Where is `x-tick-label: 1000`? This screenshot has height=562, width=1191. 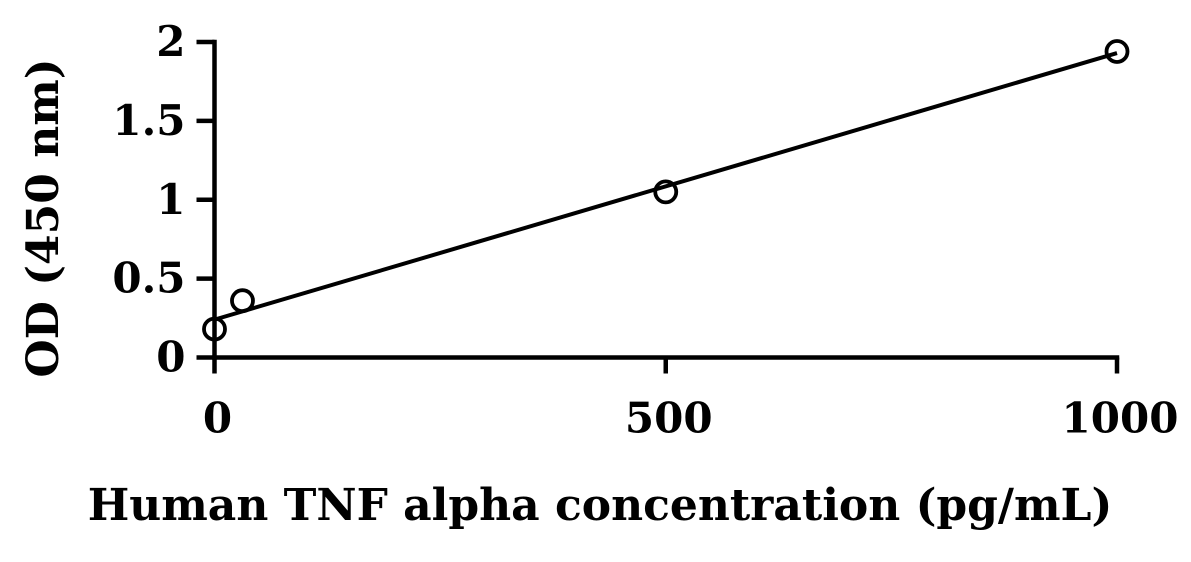 x-tick-label: 1000 is located at coordinates (1120, 418).